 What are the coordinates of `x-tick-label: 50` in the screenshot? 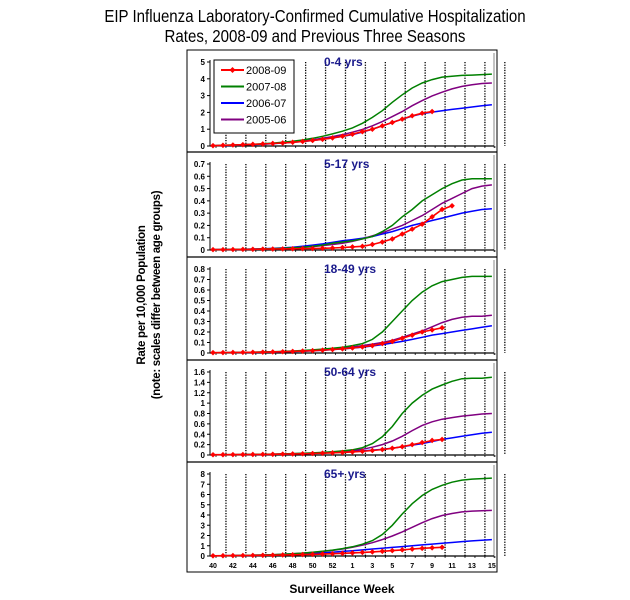 It's located at (313, 566).